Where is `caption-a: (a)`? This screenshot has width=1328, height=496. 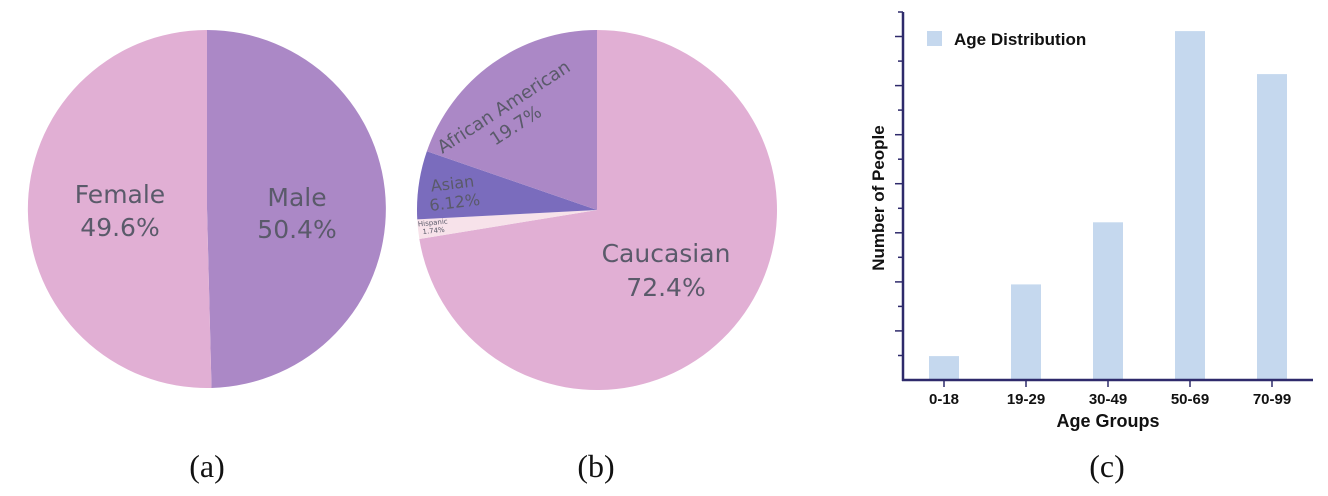 caption-a: (a) is located at coordinates (207, 466).